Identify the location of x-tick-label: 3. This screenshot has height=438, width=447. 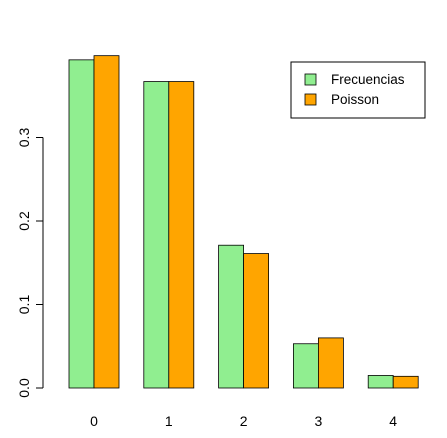
(319, 421).